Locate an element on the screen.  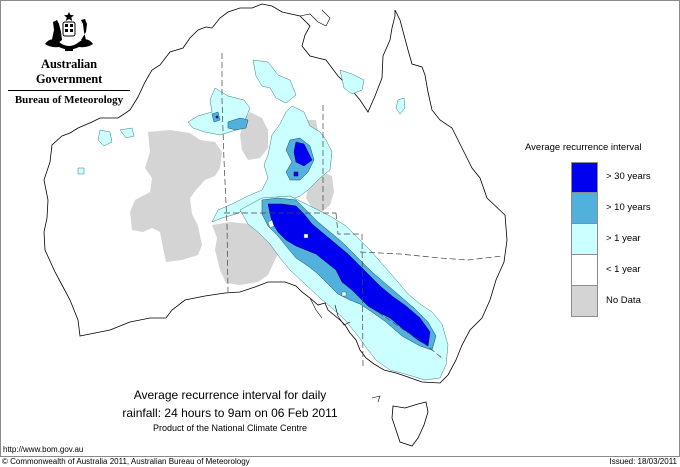
legend-title: Average recurrence interval is located at coordinates (583, 147).